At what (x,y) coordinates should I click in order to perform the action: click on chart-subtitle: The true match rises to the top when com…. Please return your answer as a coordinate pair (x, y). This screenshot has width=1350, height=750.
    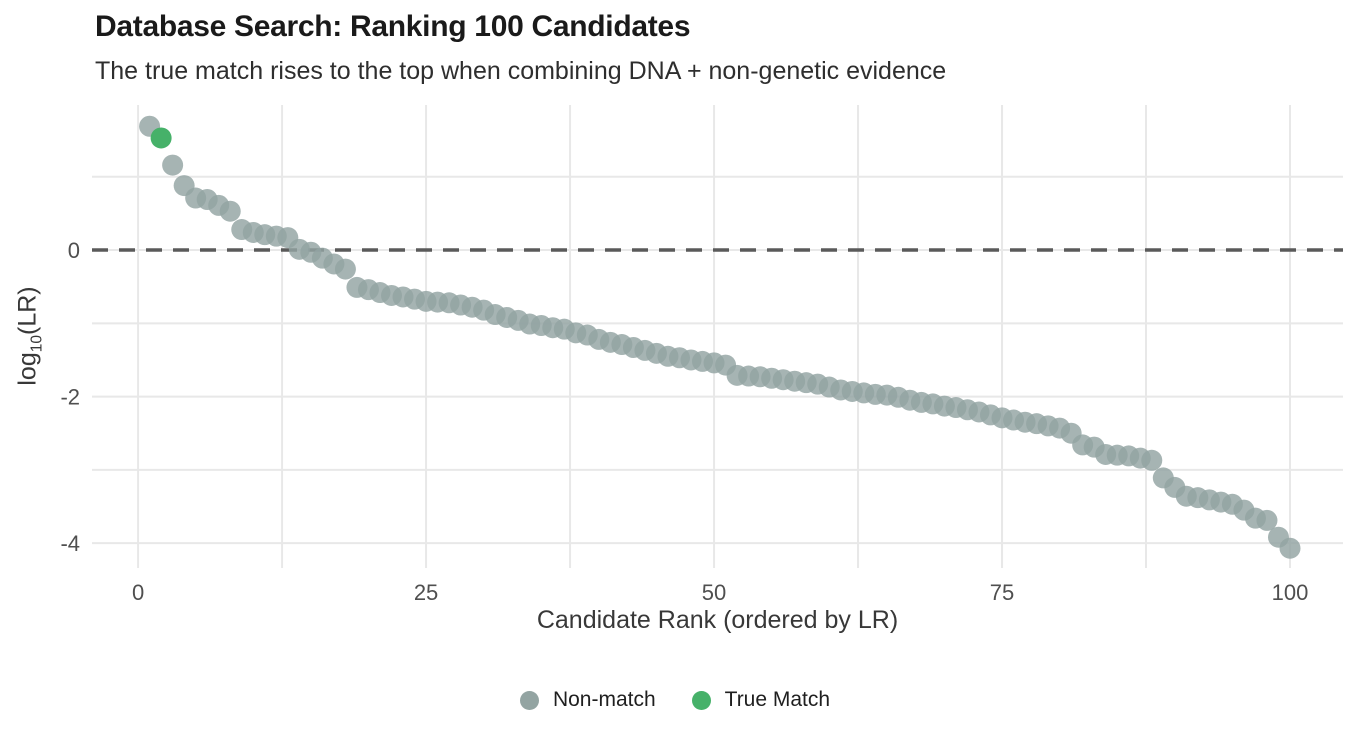
    Looking at the image, I should click on (521, 71).